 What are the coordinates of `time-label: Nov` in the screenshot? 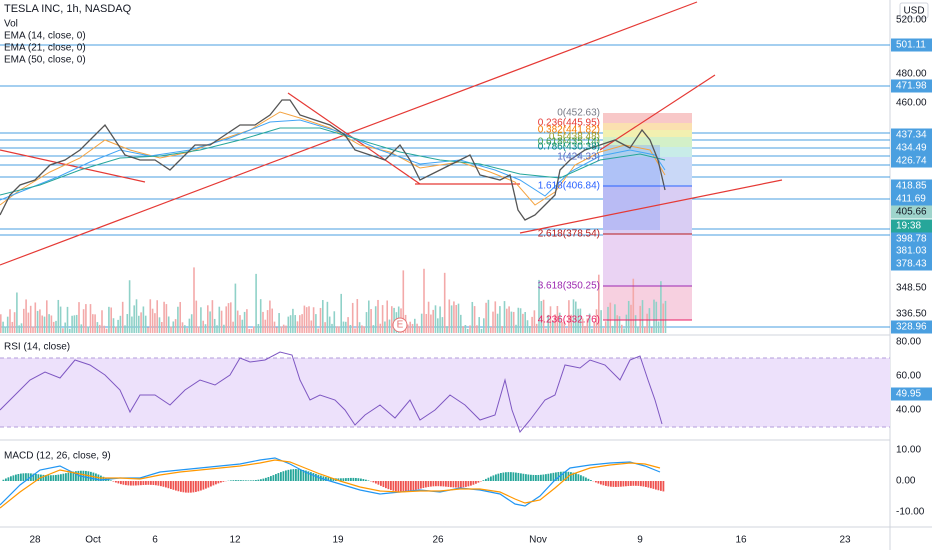 It's located at (538, 540).